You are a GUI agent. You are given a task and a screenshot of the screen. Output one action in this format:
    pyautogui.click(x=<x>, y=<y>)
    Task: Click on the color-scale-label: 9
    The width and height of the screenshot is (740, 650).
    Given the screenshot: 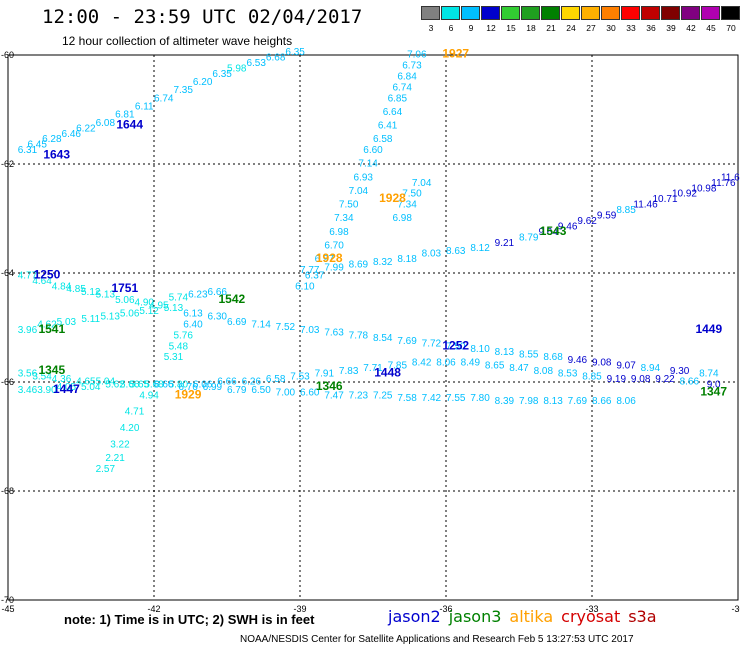 What is the action you would take?
    pyautogui.click(x=471, y=28)
    